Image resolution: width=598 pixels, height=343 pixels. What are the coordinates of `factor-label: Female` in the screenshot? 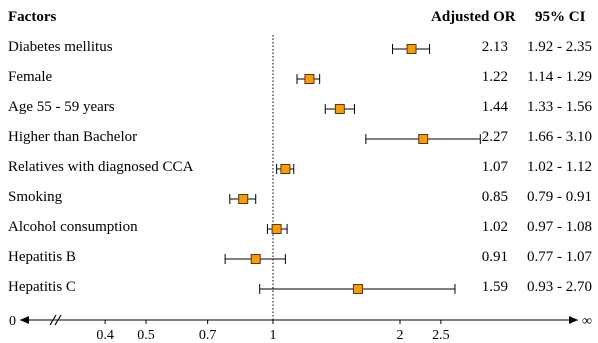 It's located at (30, 77).